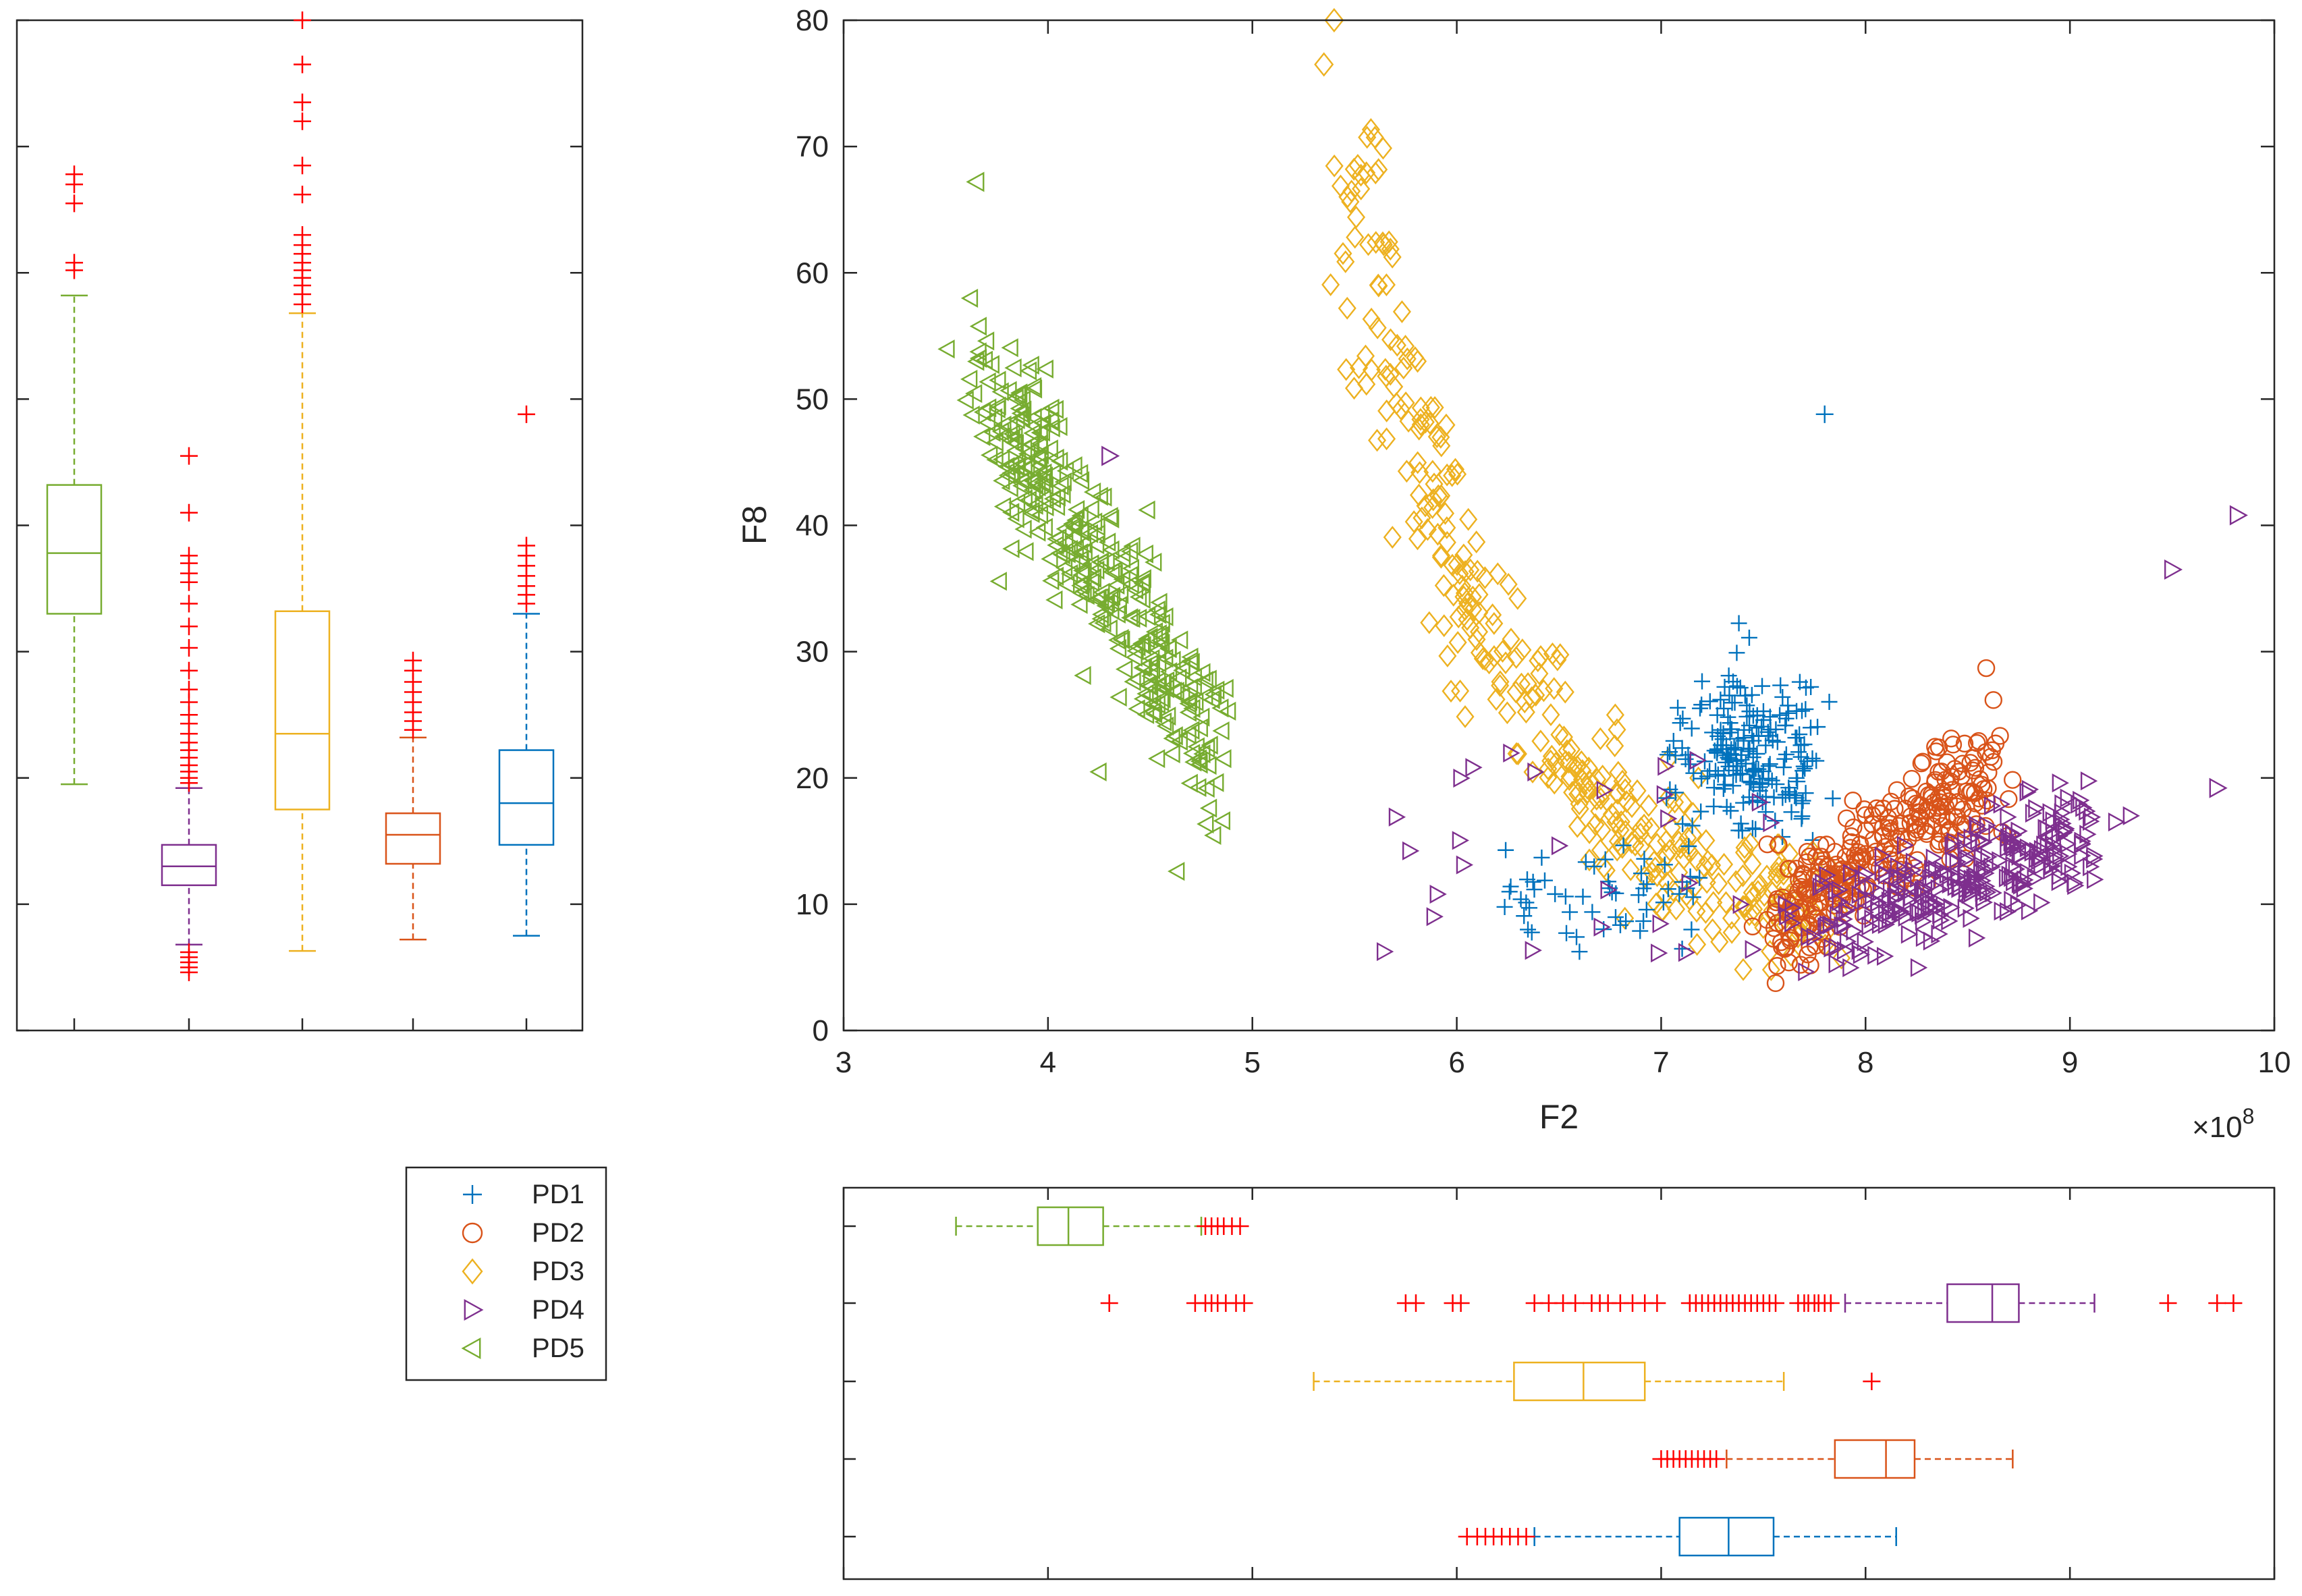 This screenshot has width=2302, height=1596. Describe the element at coordinates (1833, 1459) in the screenshot. I see `boxplot-f2-group-pd2` at that location.